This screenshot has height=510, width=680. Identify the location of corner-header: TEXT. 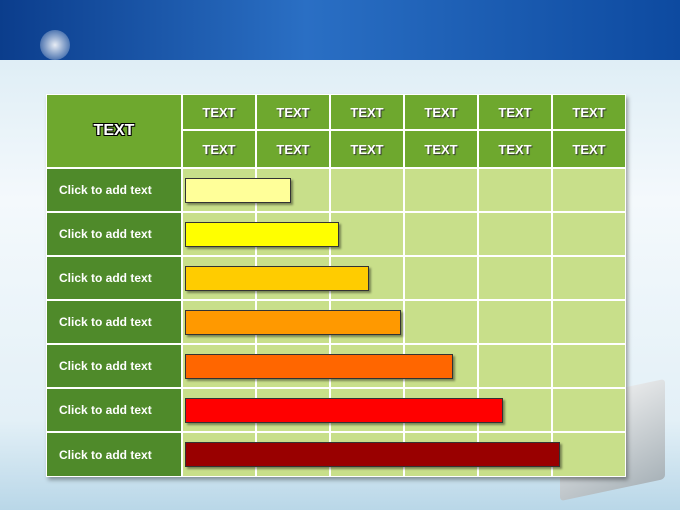
(114, 131).